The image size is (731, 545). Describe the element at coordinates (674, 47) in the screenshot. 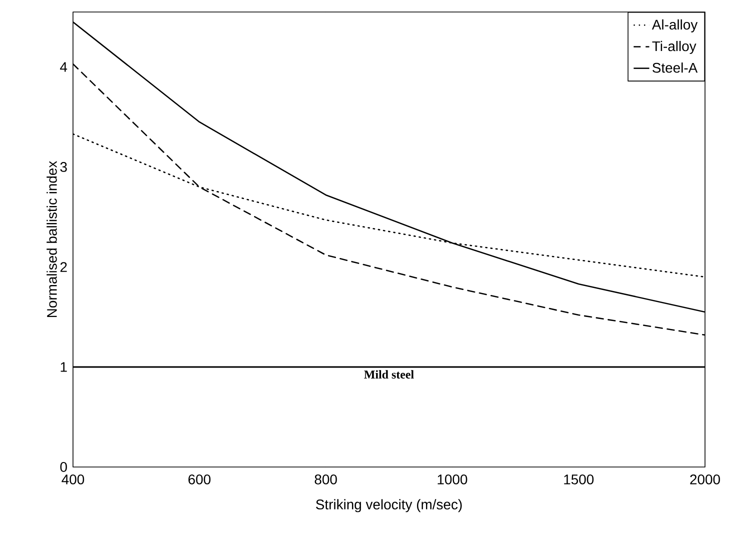

I see `legend-label: Ti-alloy` at that location.